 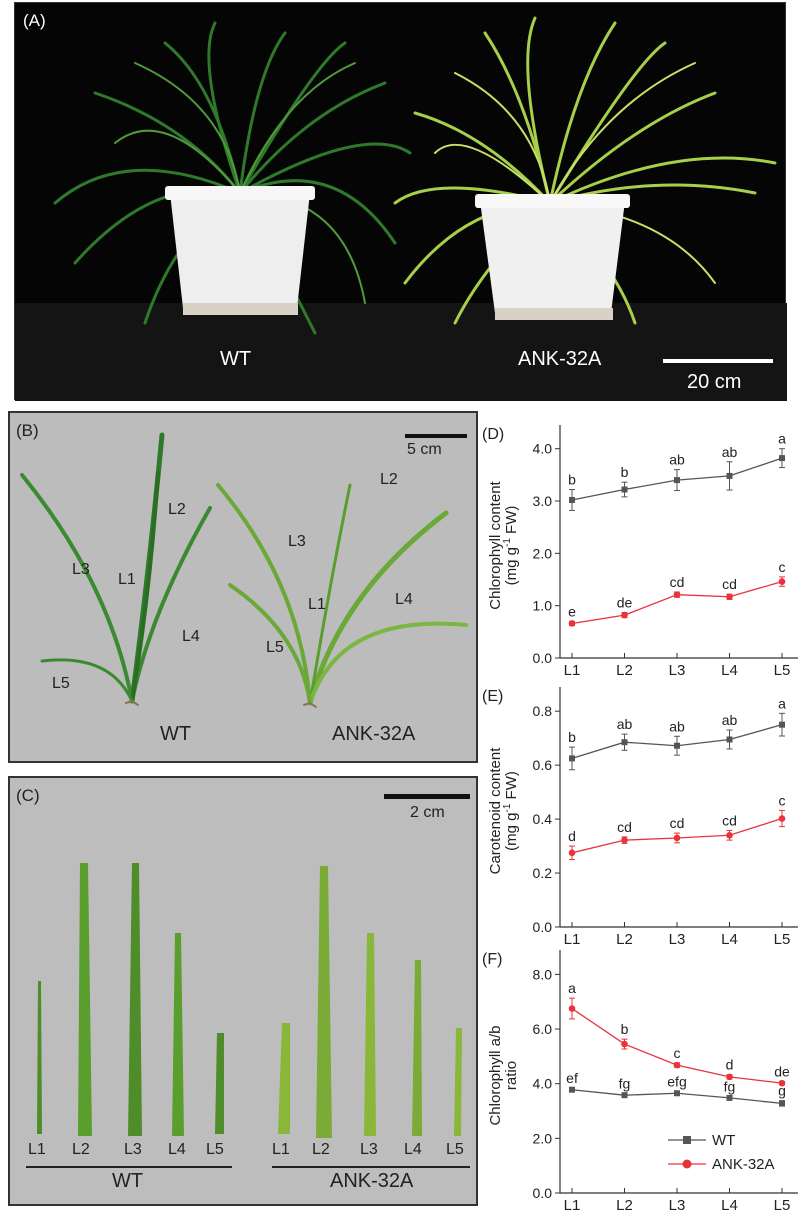 What do you see at coordinates (543, 819) in the screenshot?
I see `y-tick-label: 0.4` at bounding box center [543, 819].